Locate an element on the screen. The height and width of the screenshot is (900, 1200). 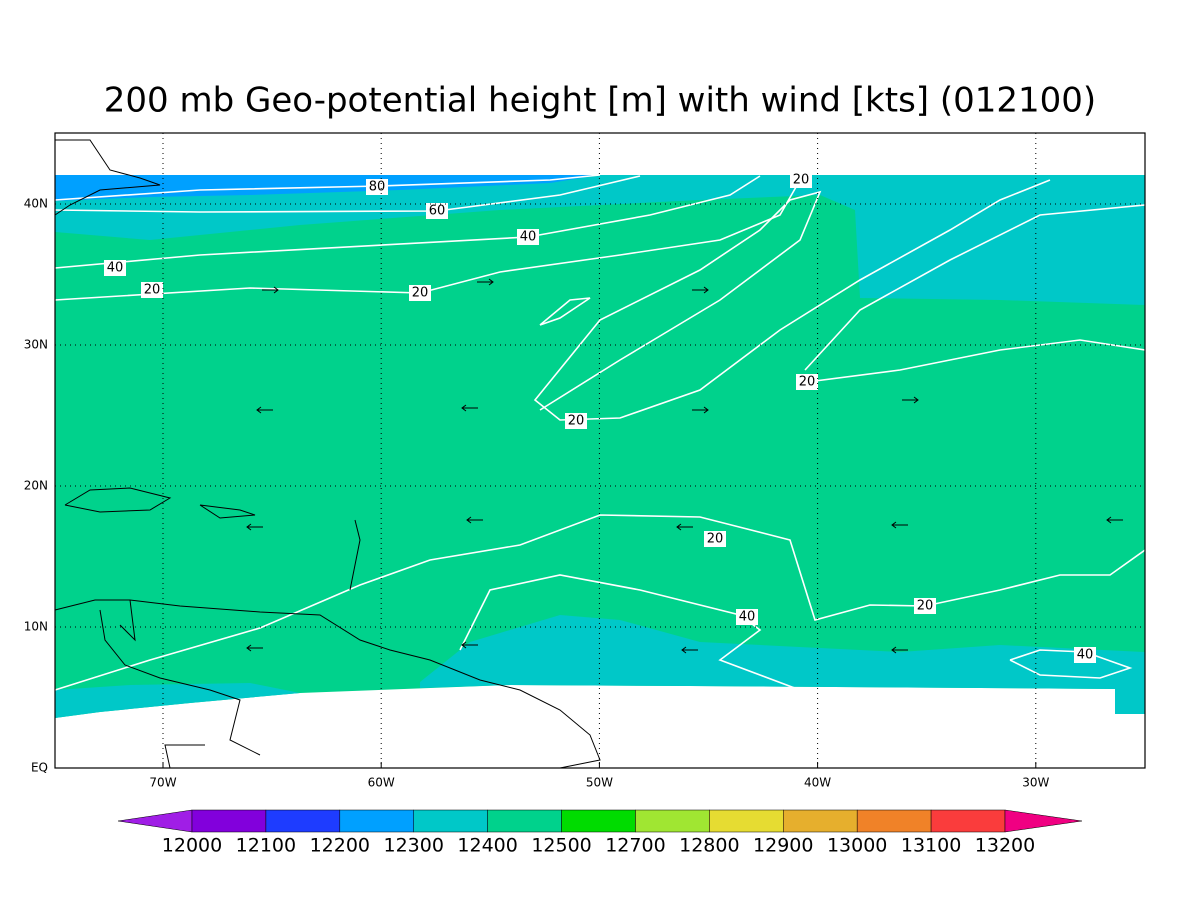
contour-label: 80 is located at coordinates (377, 187).